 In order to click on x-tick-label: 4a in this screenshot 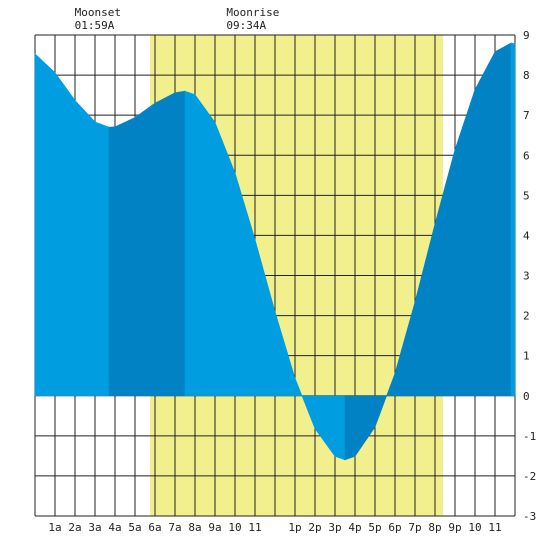, I will do `click(114, 527)`.